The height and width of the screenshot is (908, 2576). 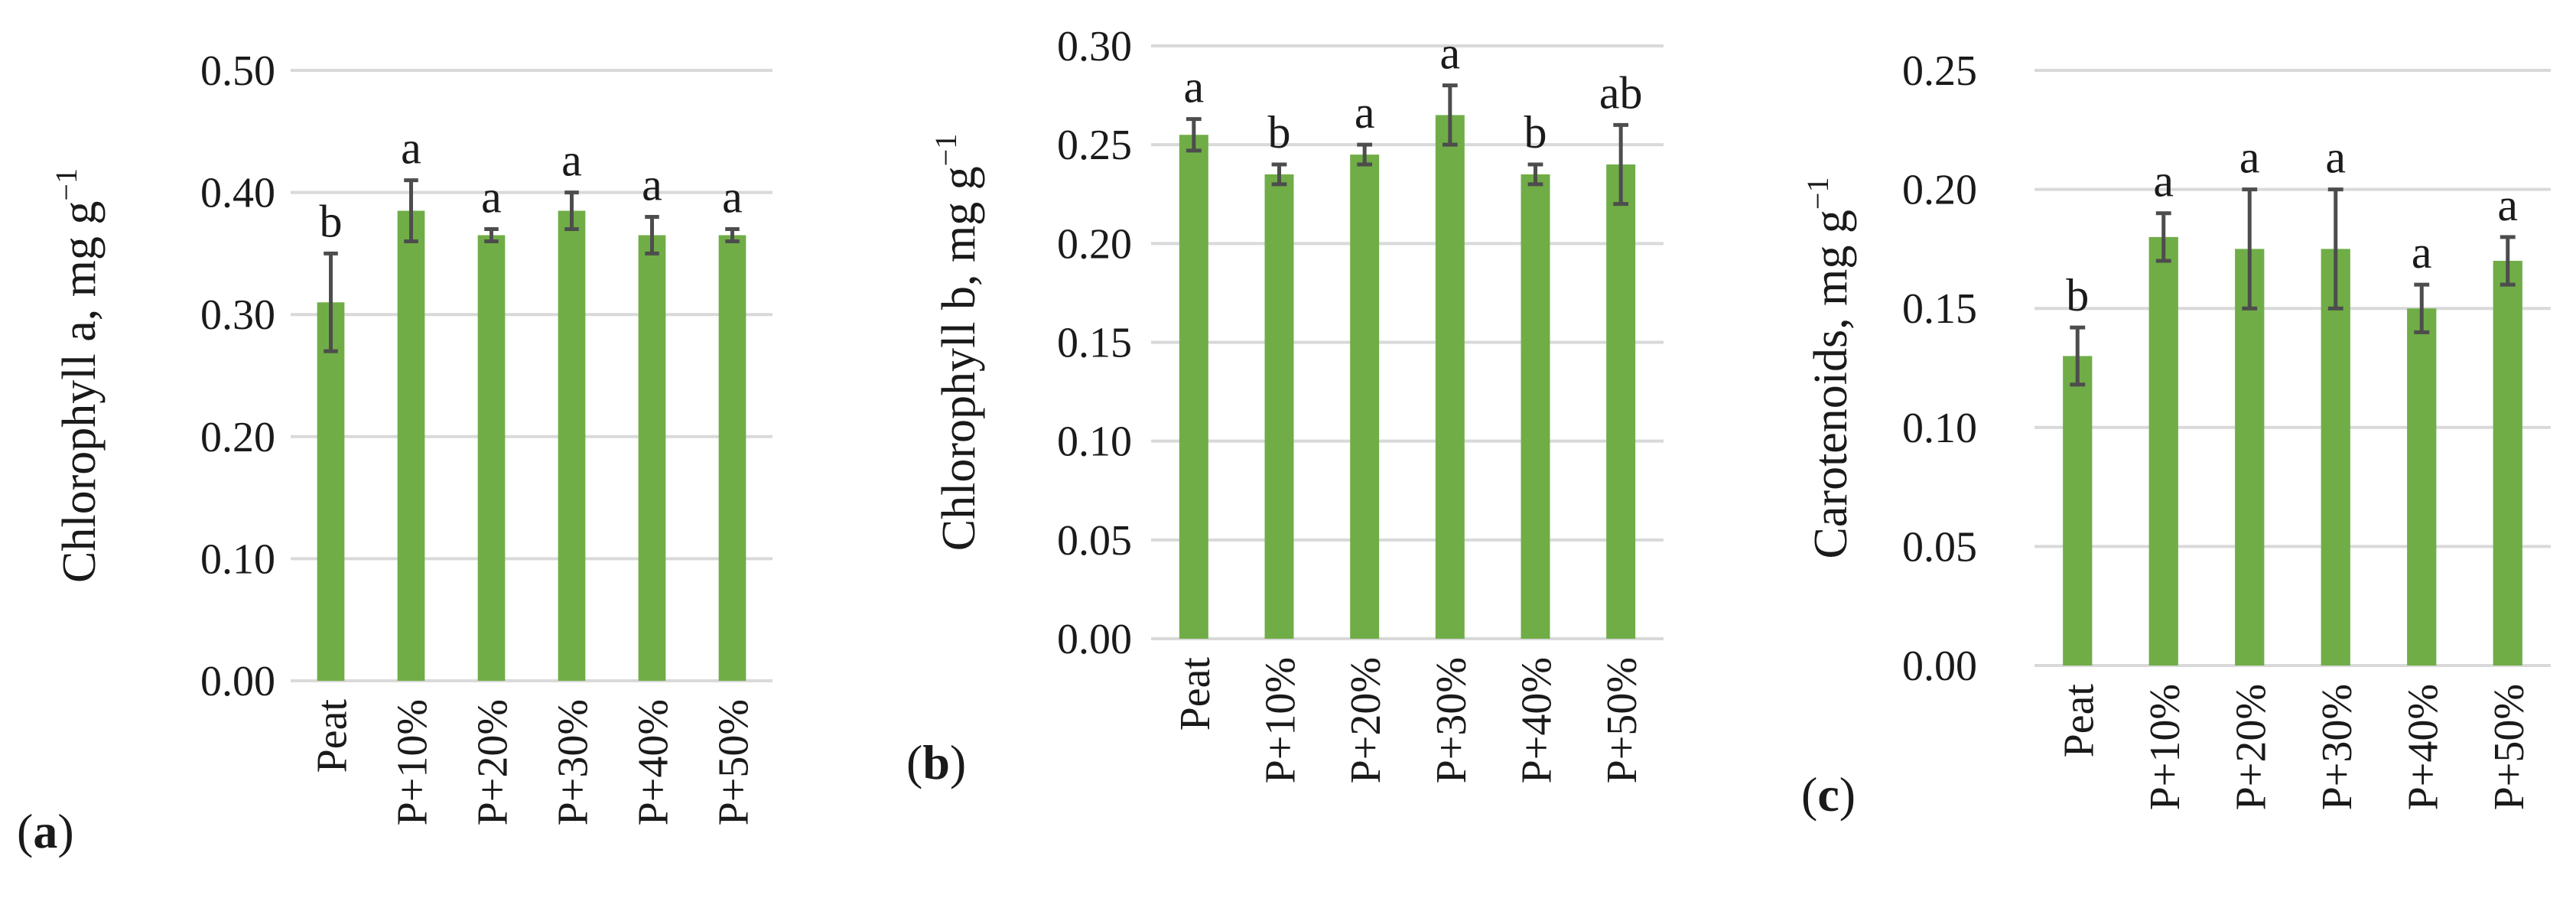 What do you see at coordinates (237, 193) in the screenshot?
I see `y-tick-label: 0.40` at bounding box center [237, 193].